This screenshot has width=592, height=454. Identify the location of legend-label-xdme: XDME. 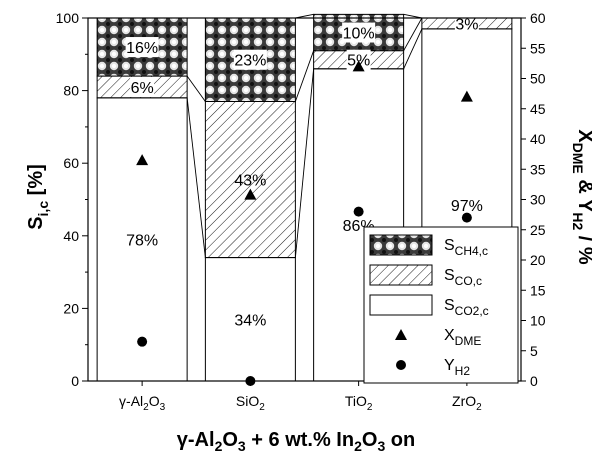
(462, 337).